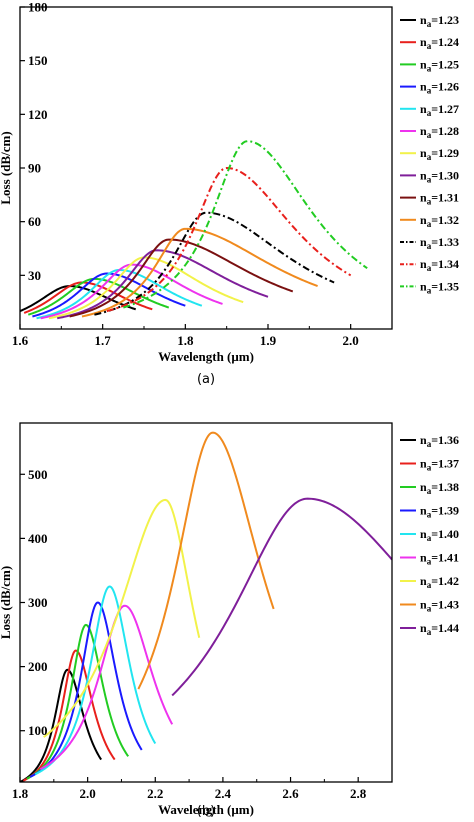 This screenshot has width=474, height=822. Describe the element at coordinates (38, 602) in the screenshot. I see `y-tick-label: 300` at that location.